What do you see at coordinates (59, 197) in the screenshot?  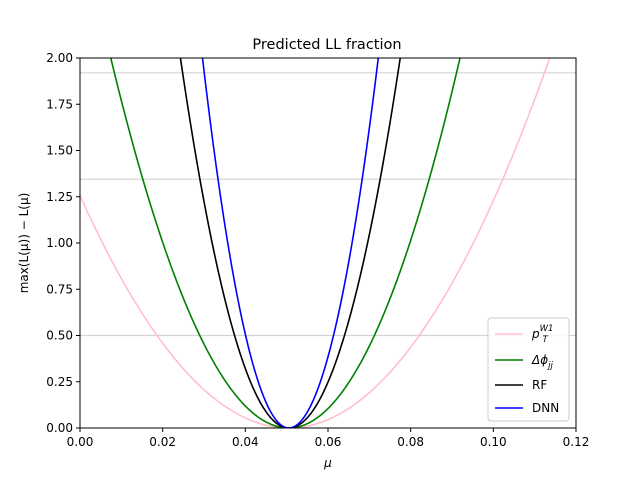 I see `y-tick-label: 1.25` at bounding box center [59, 197].